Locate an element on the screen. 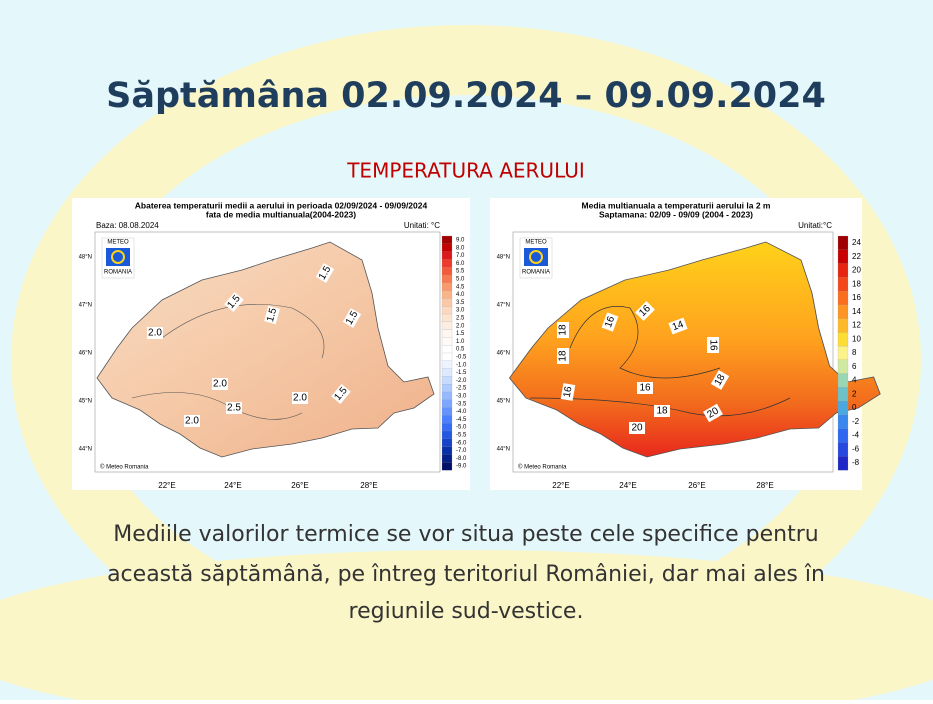 The height and width of the screenshot is (704, 933). colorbar-label: 6 is located at coordinates (854, 366).